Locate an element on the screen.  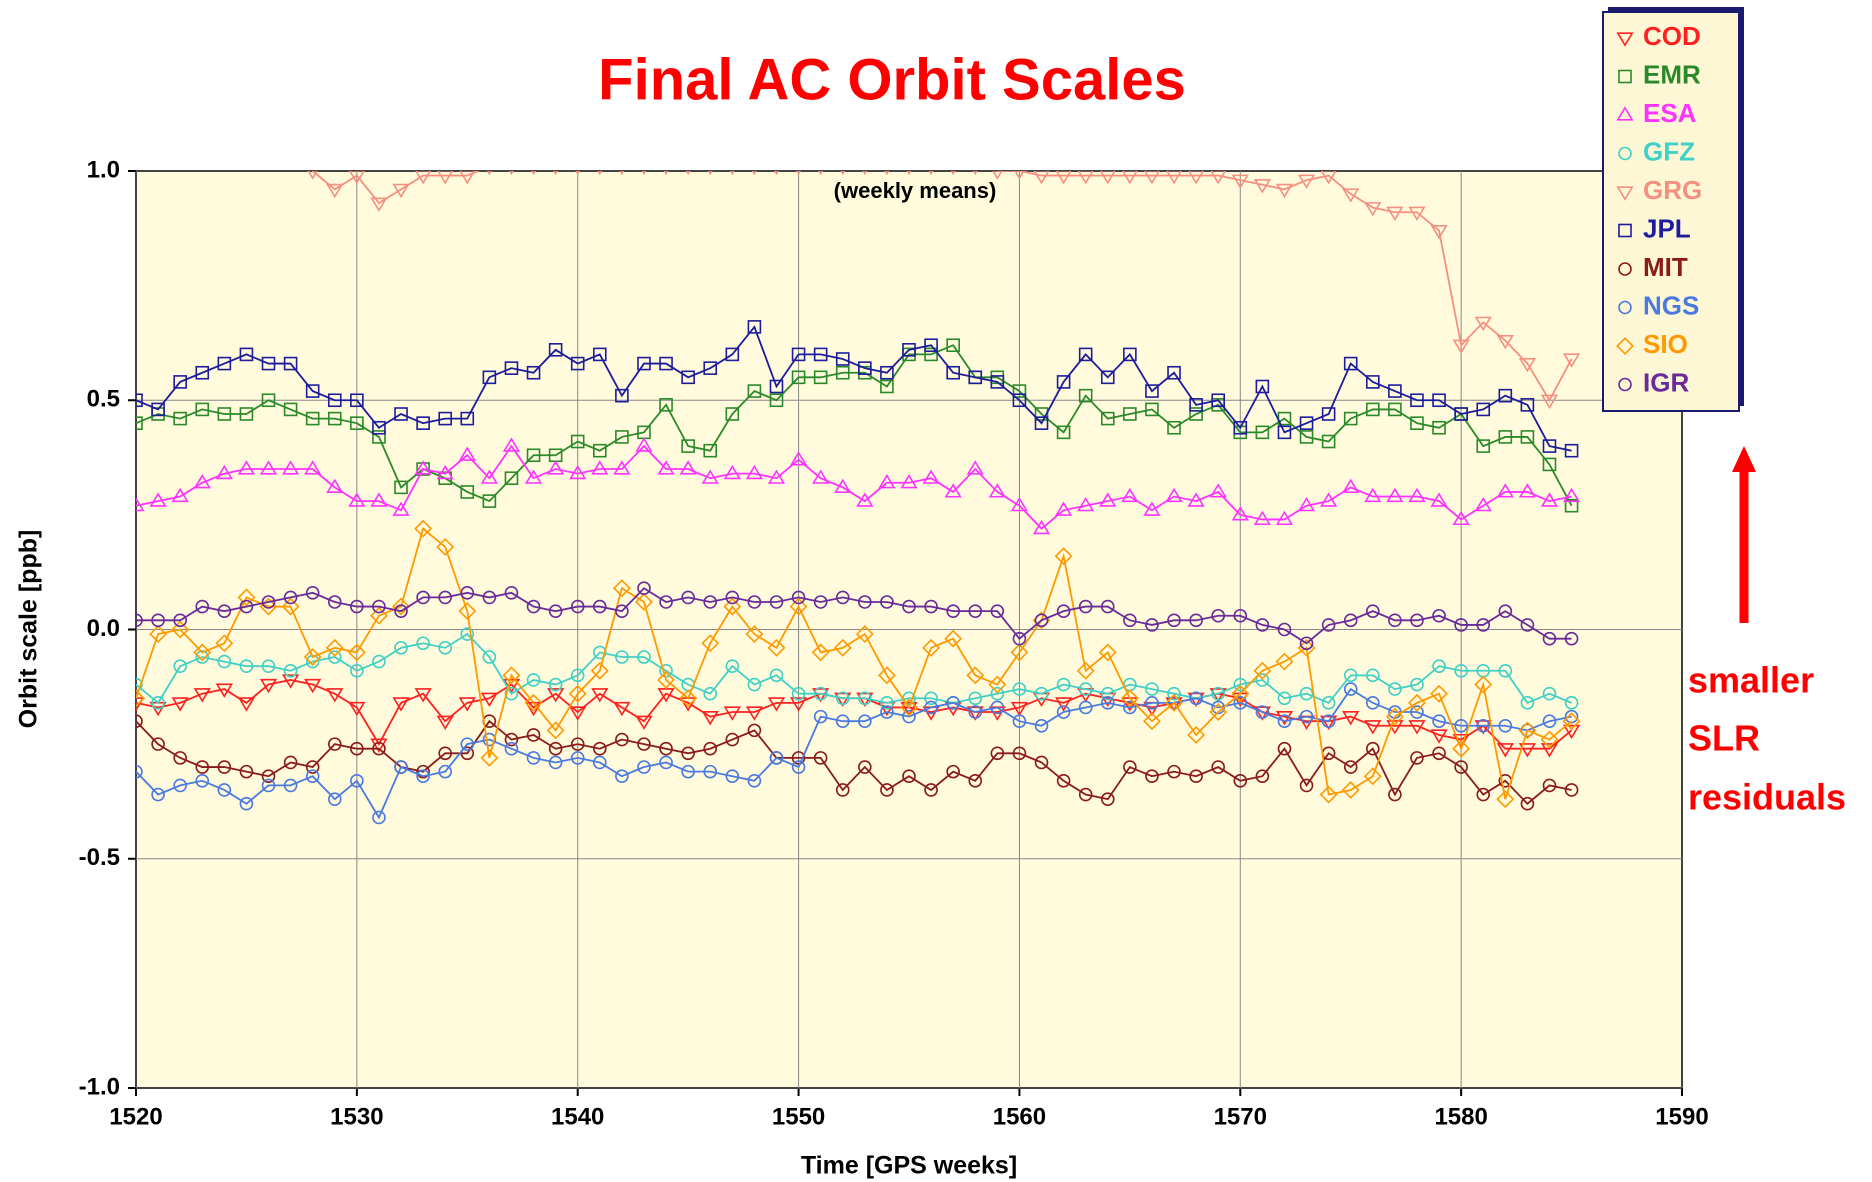
legend-label: EMR is located at coordinates (1672, 74).